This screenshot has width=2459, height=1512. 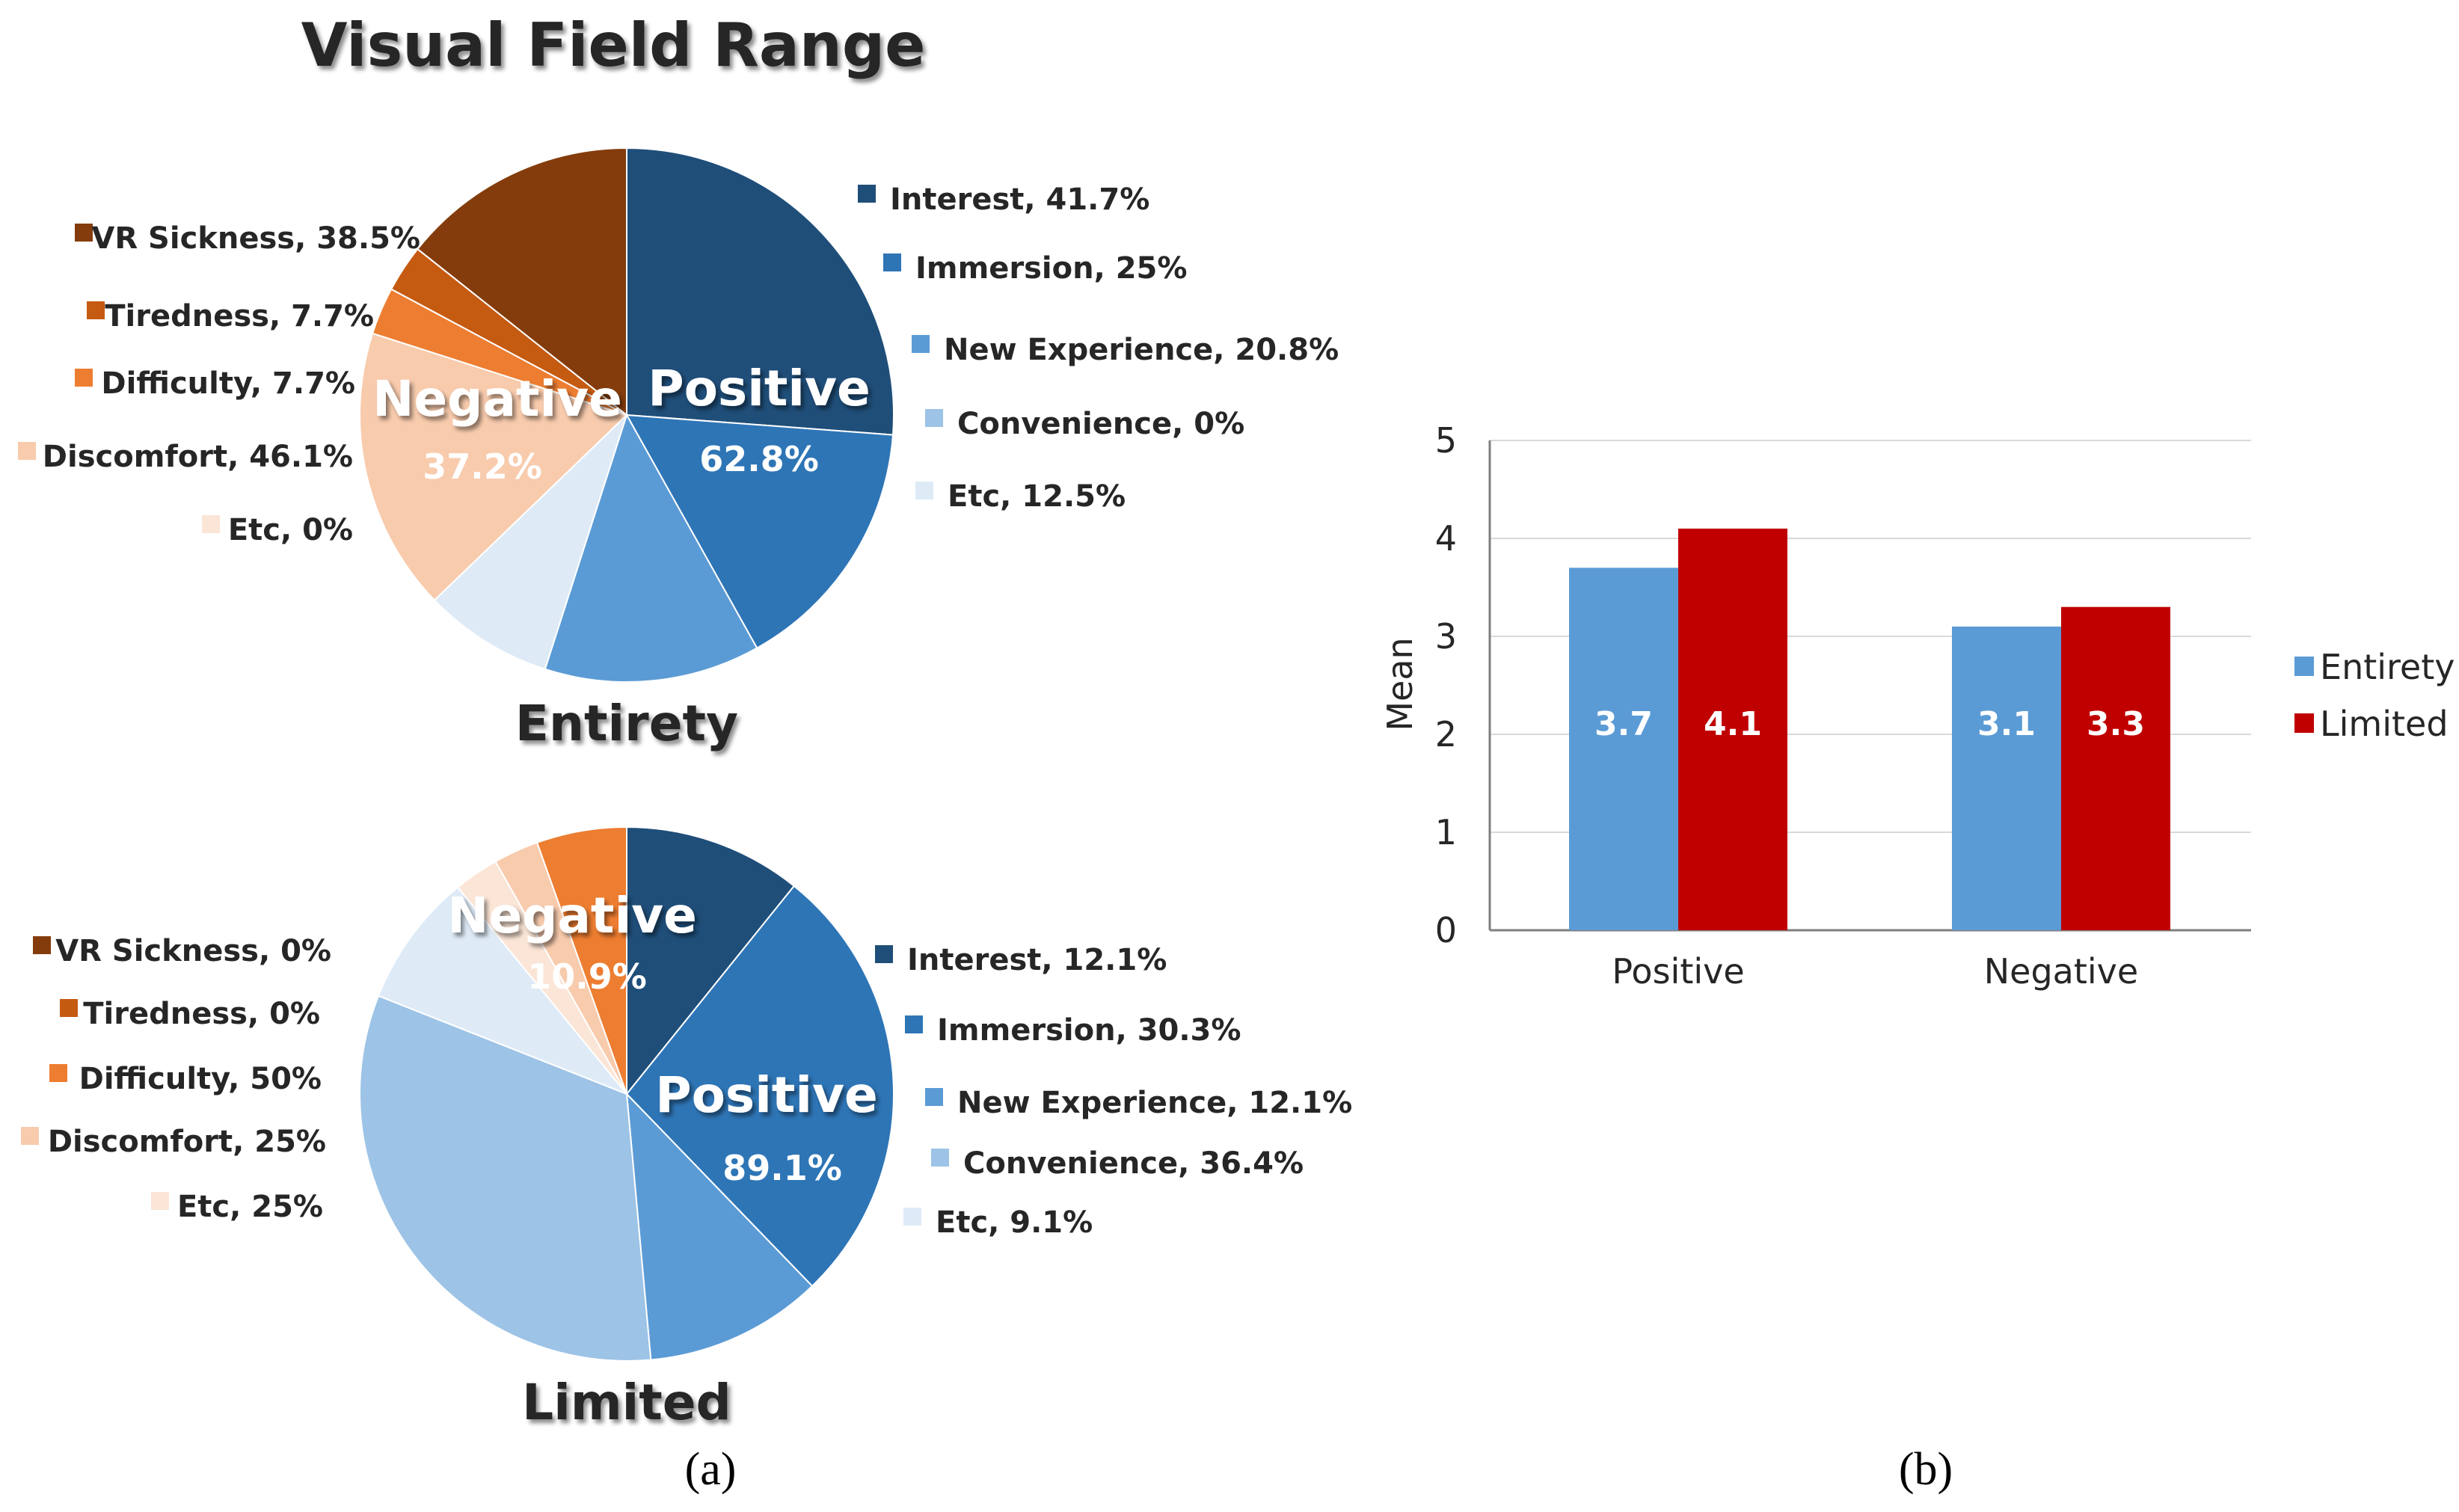 I want to click on pie-limited-slice-positive-new-experience, so click(x=720, y=1226).